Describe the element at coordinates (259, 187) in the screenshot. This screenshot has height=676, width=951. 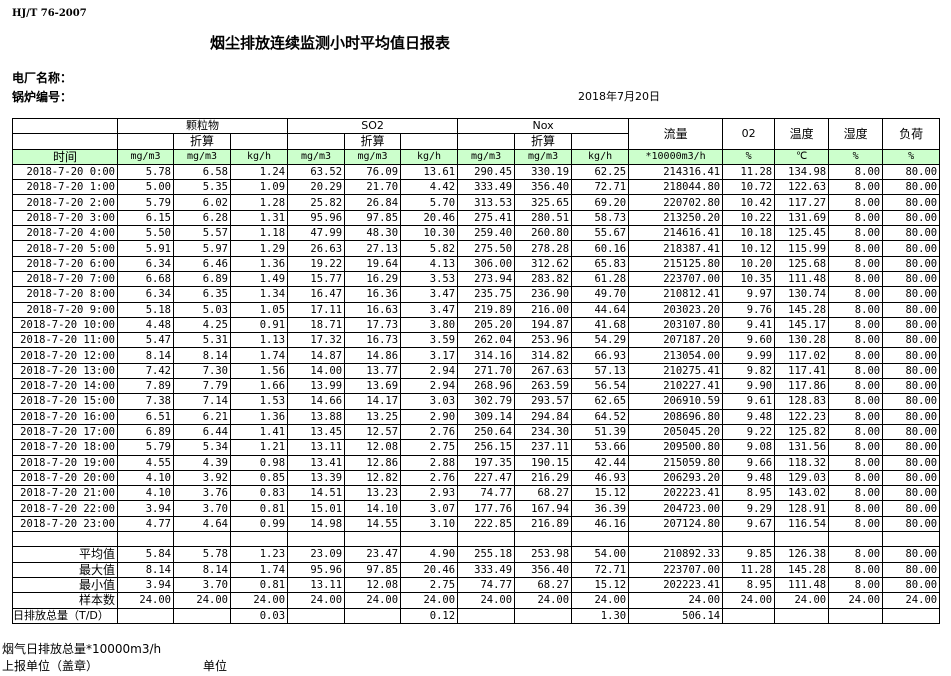
I see `value-cell: 1.09` at that location.